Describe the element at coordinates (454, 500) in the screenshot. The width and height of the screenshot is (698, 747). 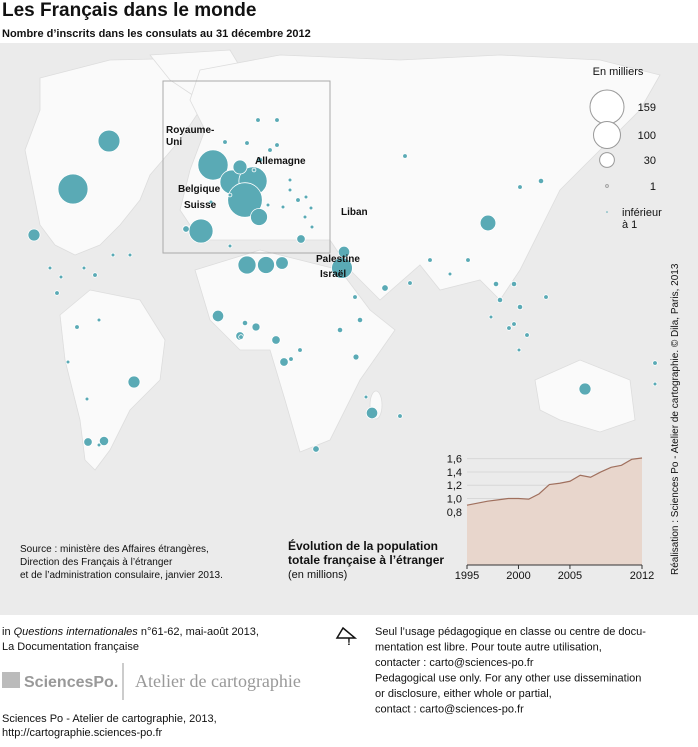
I see `y-tick-label: 1,0` at that location.